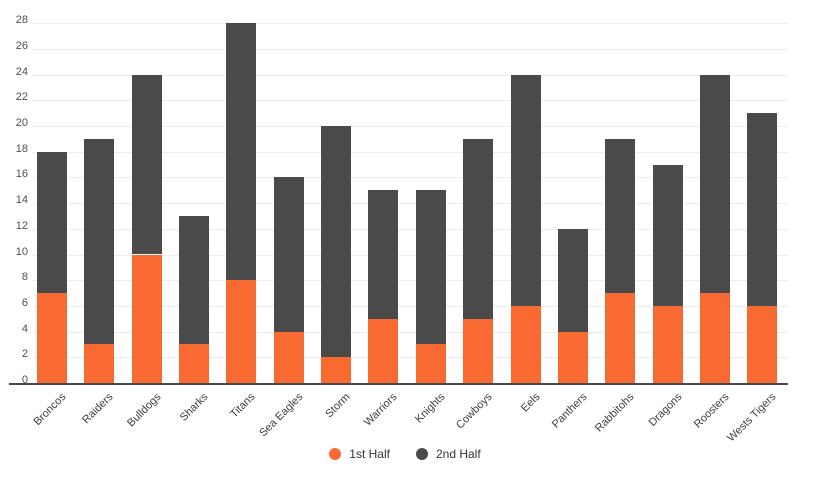 This screenshot has height=477, width=840. I want to click on bar-storm-1st-half, so click(336, 370).